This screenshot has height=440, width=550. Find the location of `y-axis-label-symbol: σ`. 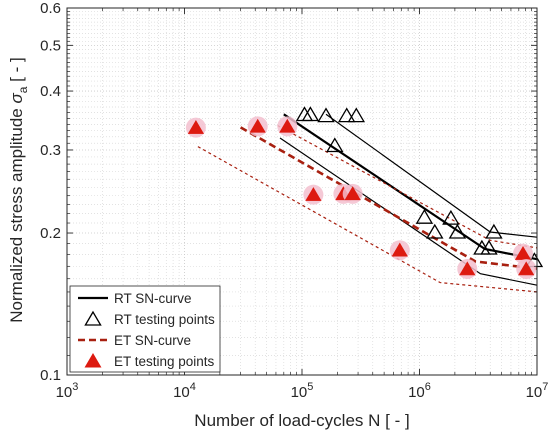

y-axis-label-symbol: σ is located at coordinates (16, 98).